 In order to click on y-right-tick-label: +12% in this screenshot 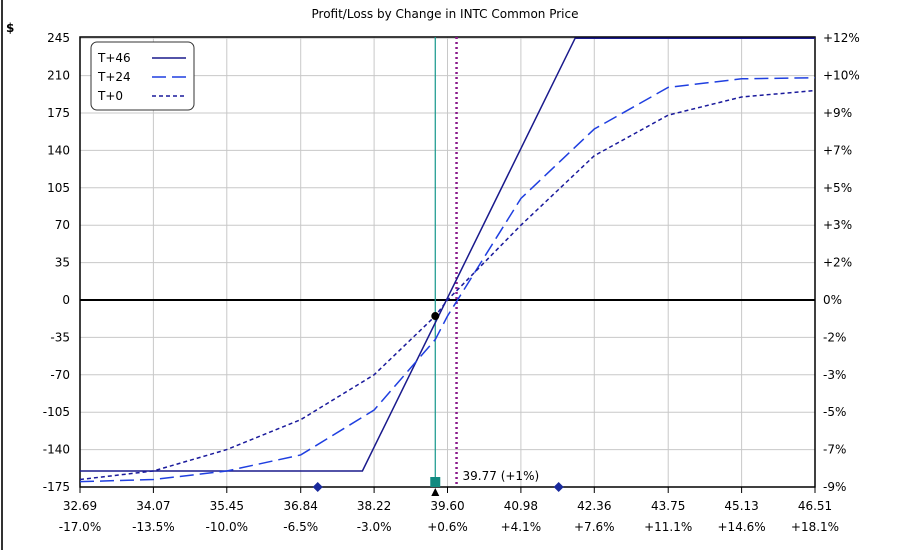, I will do `click(841, 38)`.